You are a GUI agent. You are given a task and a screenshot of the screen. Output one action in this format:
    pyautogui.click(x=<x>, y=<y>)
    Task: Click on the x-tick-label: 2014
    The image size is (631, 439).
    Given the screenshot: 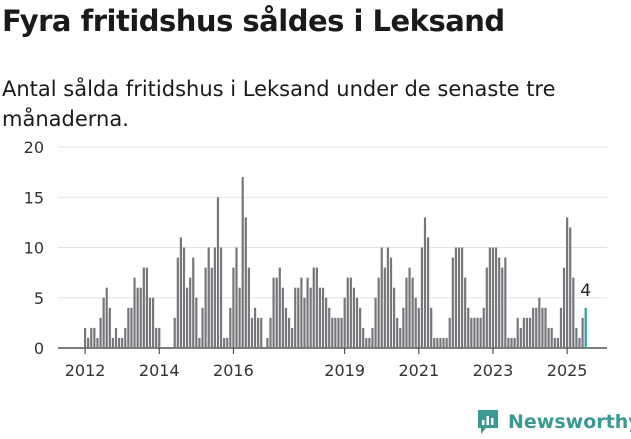 What is the action you would take?
    pyautogui.click(x=159, y=370)
    